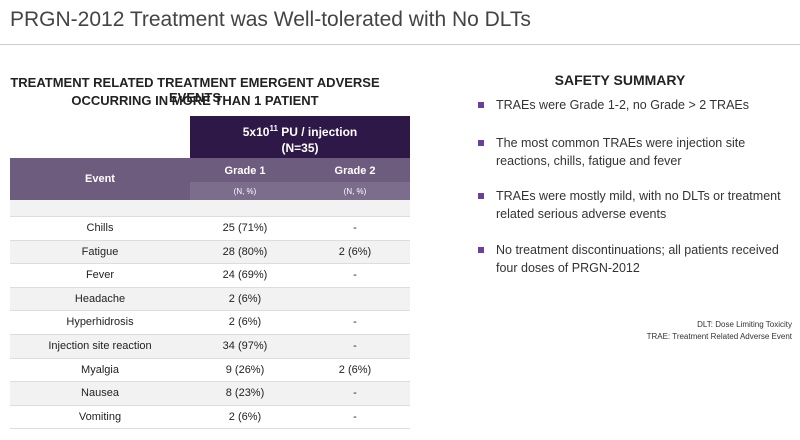  I want to click on cell: Fever, so click(100, 275).